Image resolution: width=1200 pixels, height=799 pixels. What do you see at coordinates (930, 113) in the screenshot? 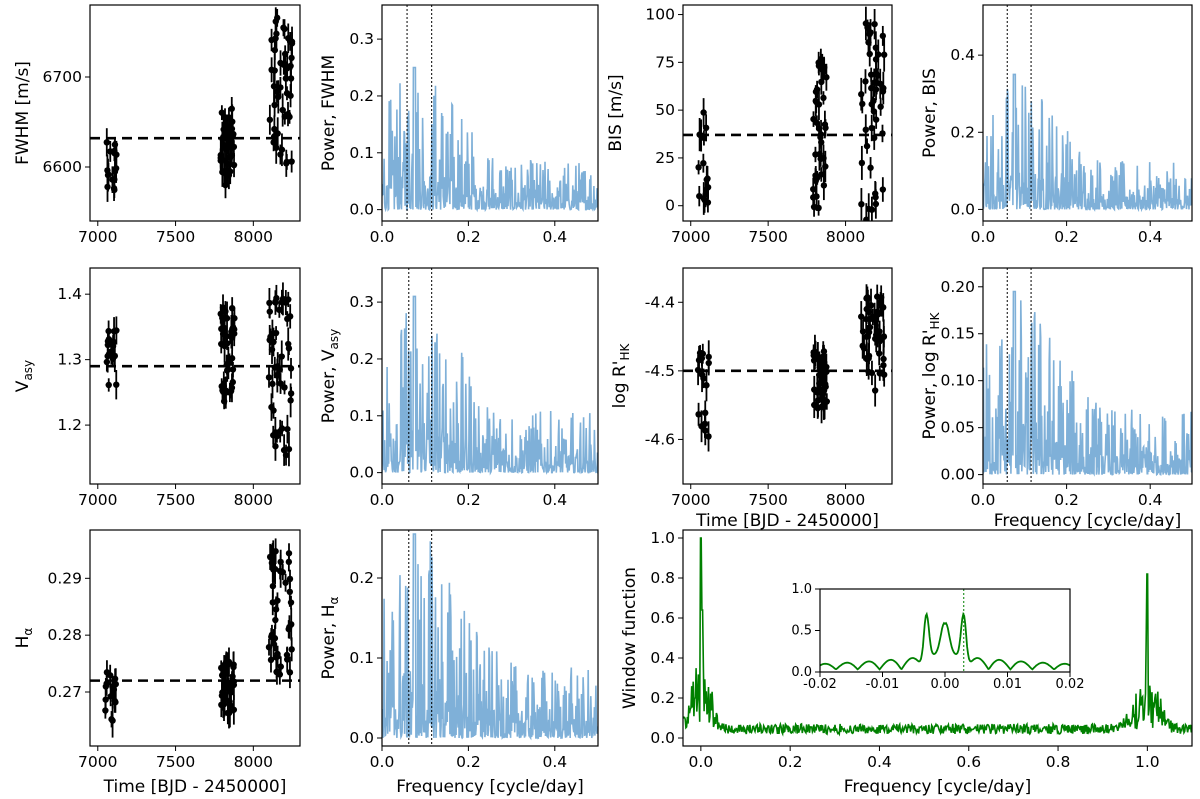
I see `y-axis-label: Power, BIS` at bounding box center [930, 113].